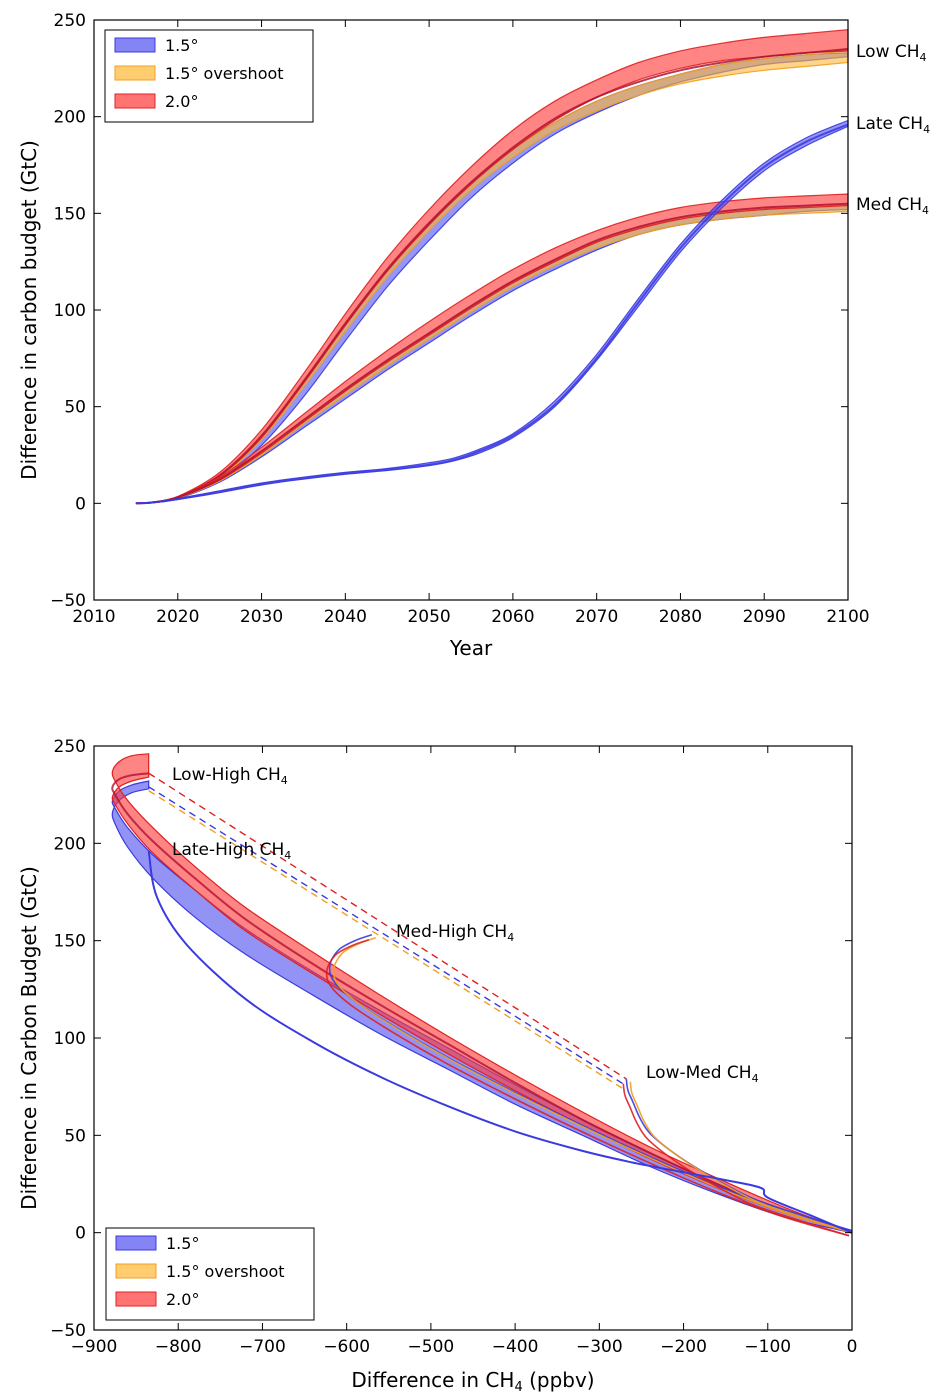 Image resolution: width=945 pixels, height=1394 pixels. What do you see at coordinates (431, 1347) in the screenshot?
I see `x-tick-label: −500` at bounding box center [431, 1347].